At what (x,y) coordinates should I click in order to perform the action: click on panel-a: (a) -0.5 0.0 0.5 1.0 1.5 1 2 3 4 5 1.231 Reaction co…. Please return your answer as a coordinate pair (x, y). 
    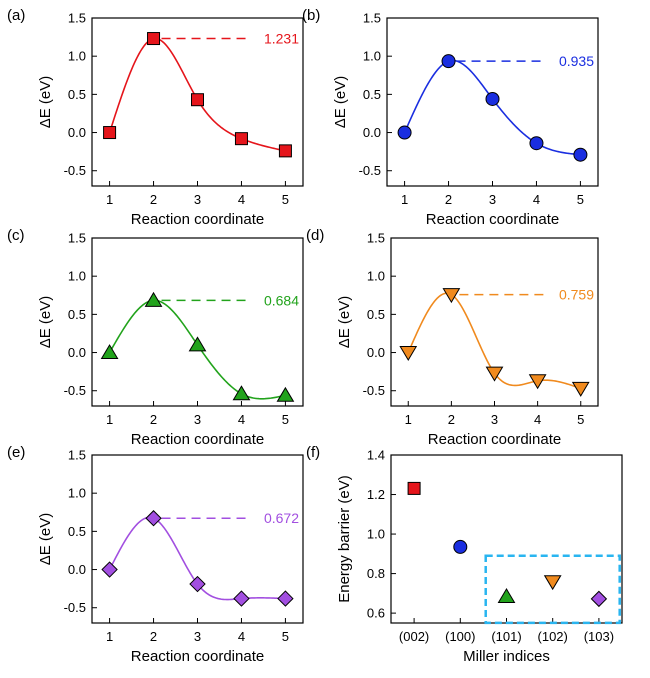
    Looking at the image, I should click on (155, 117).